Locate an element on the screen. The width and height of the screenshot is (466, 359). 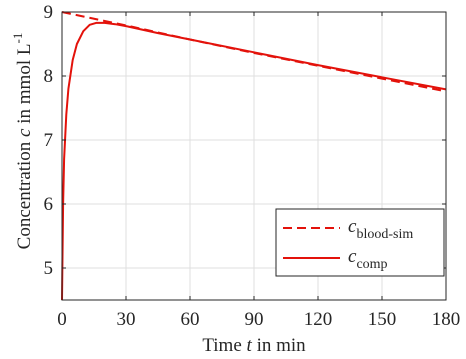
x-tick-label: 0 is located at coordinates (62, 319).